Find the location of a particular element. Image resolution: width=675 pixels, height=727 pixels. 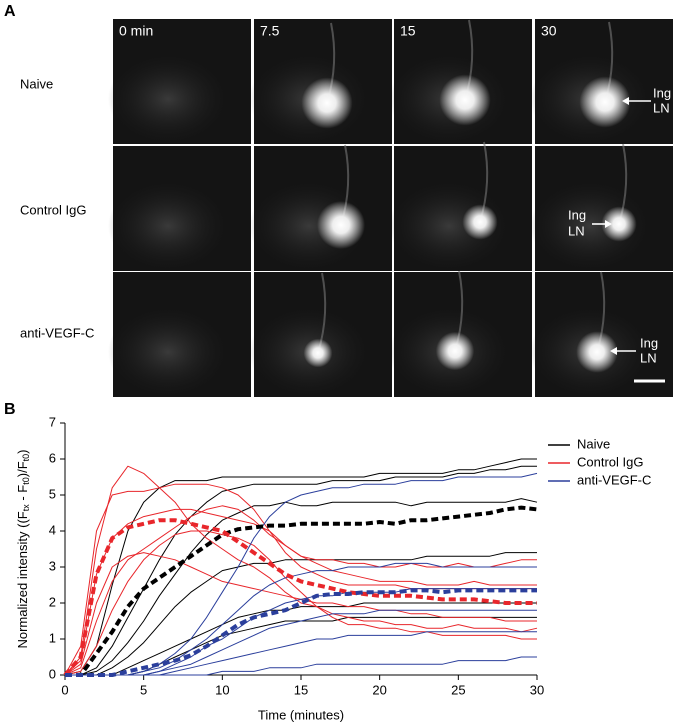

legend-label: Control IgG is located at coordinates (610, 461).